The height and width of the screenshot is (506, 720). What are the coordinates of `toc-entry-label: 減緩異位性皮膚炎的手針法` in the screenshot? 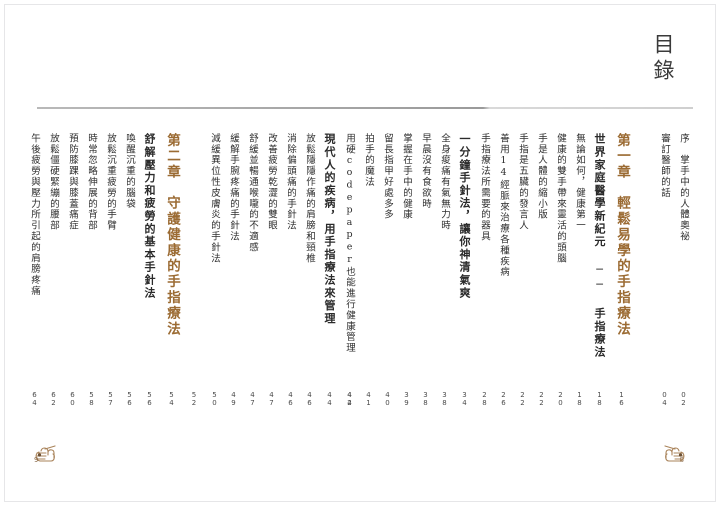 It's located at (214, 198).